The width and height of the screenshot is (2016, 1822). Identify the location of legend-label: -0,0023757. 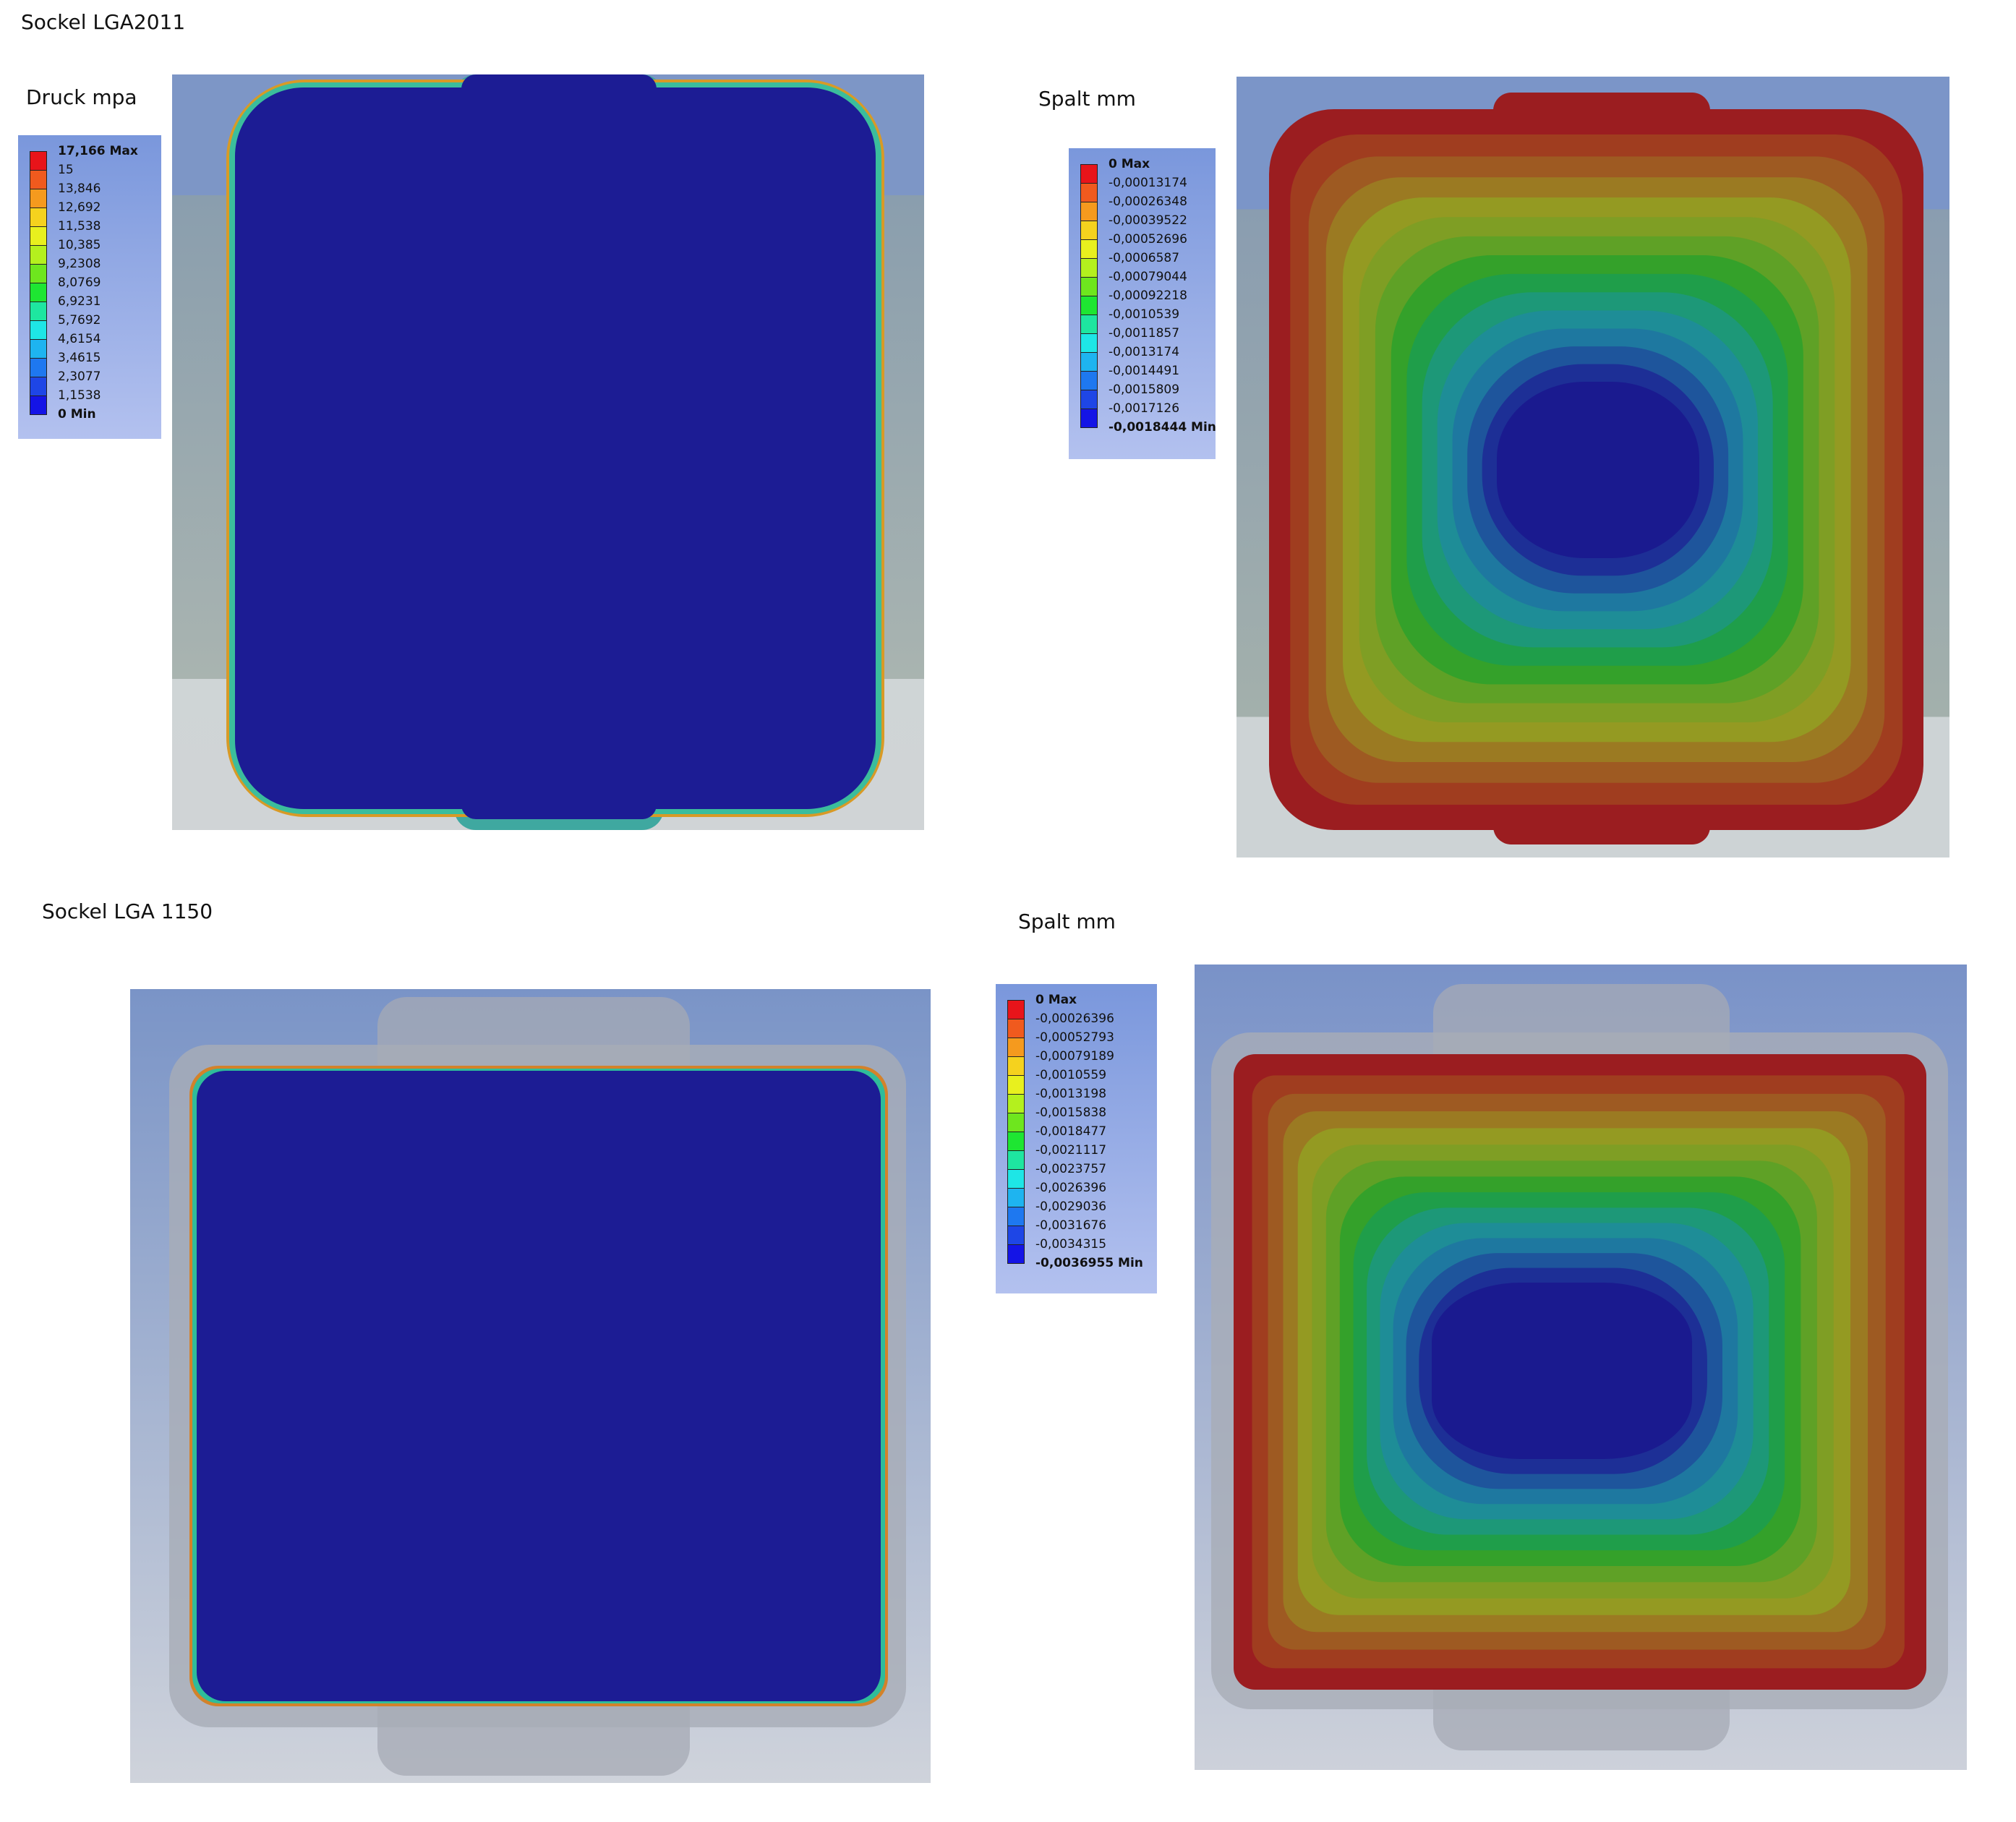
(1071, 1169).